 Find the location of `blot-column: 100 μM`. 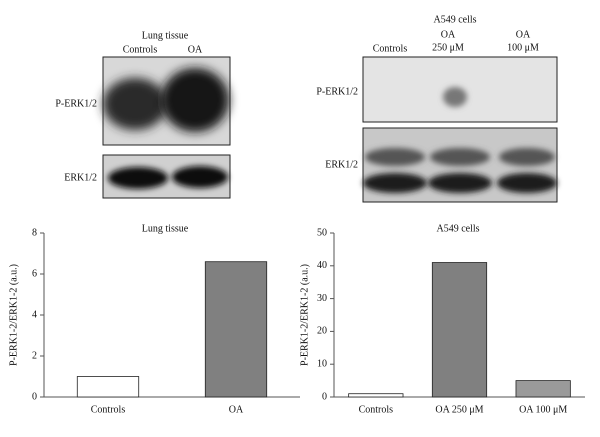

blot-column: 100 μM is located at coordinates (523, 47).